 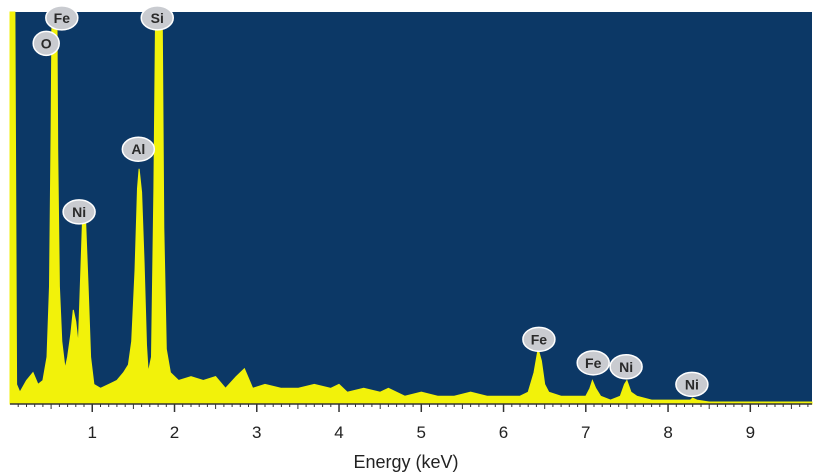 I want to click on x-tick-label: 8, so click(x=667, y=432).